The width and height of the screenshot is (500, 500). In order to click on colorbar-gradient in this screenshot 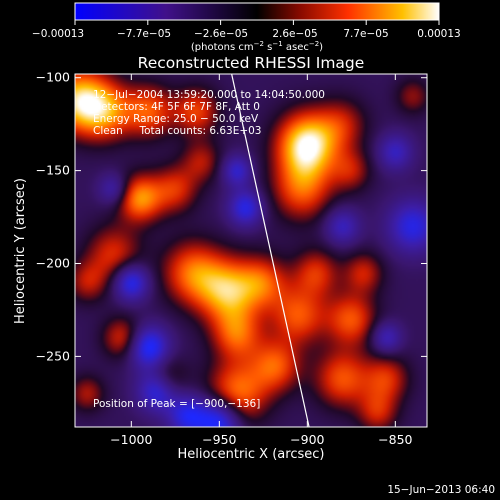, I will do `click(257, 11)`.